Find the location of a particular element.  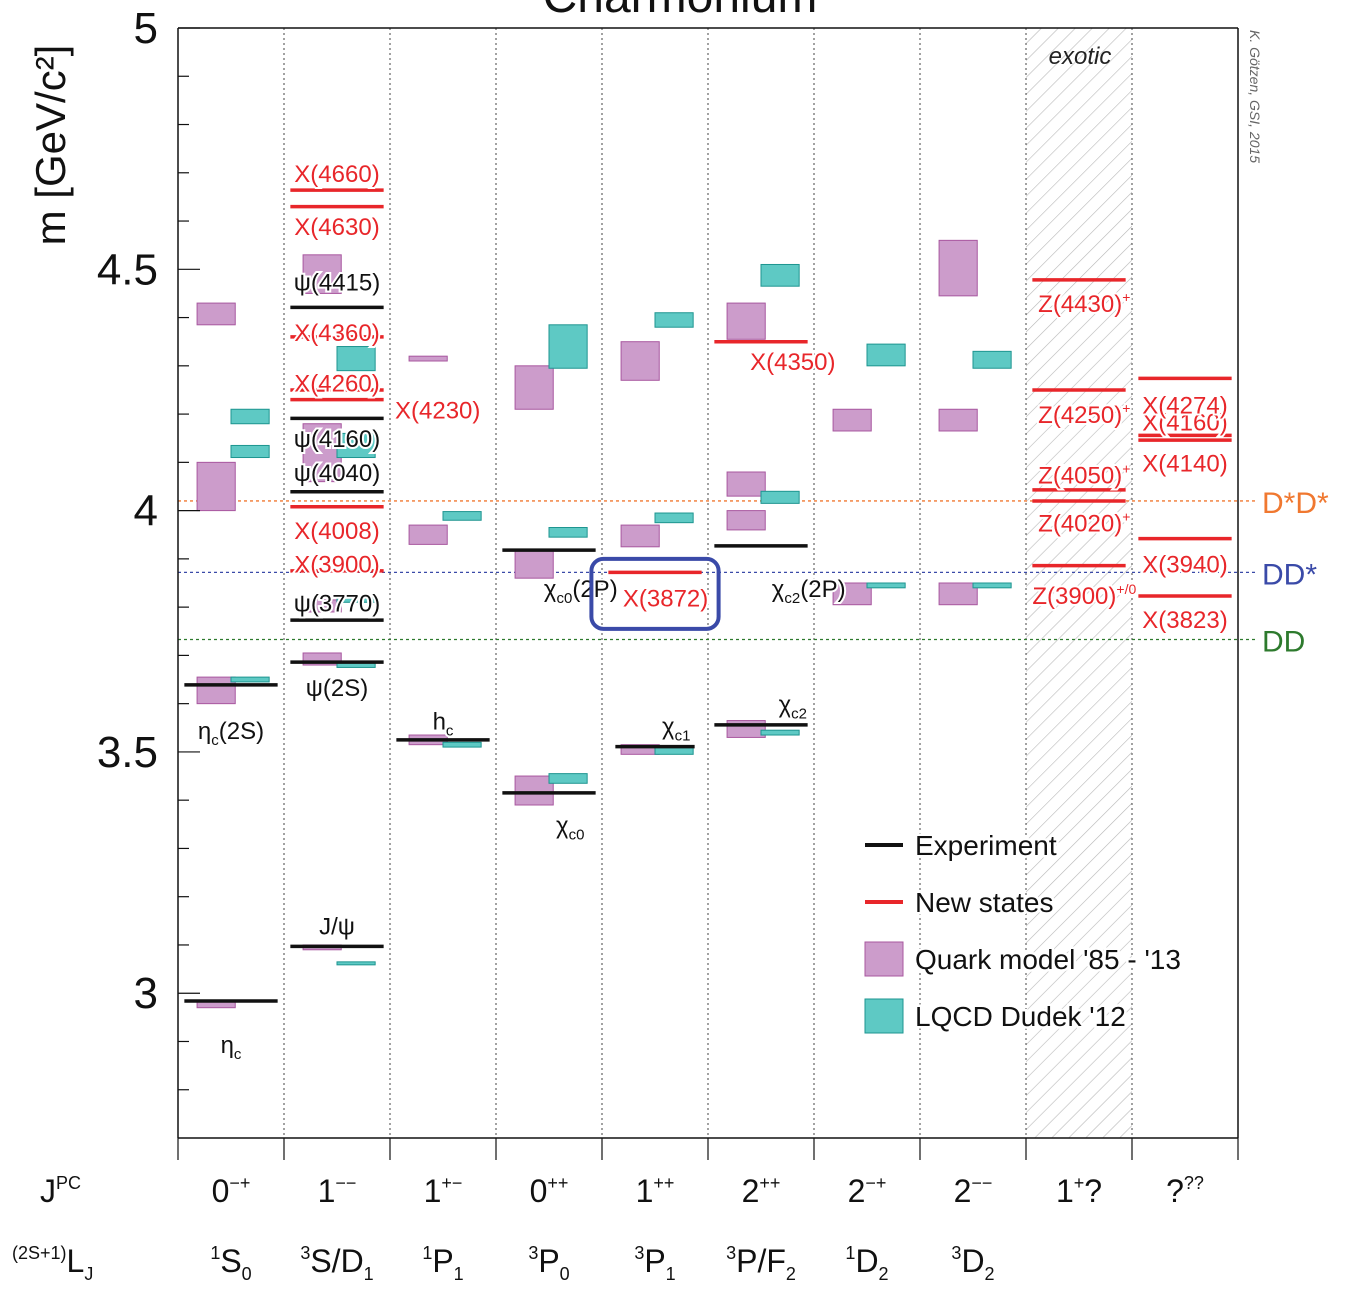

jpc-label: 1+? is located at coordinates (1079, 1191).